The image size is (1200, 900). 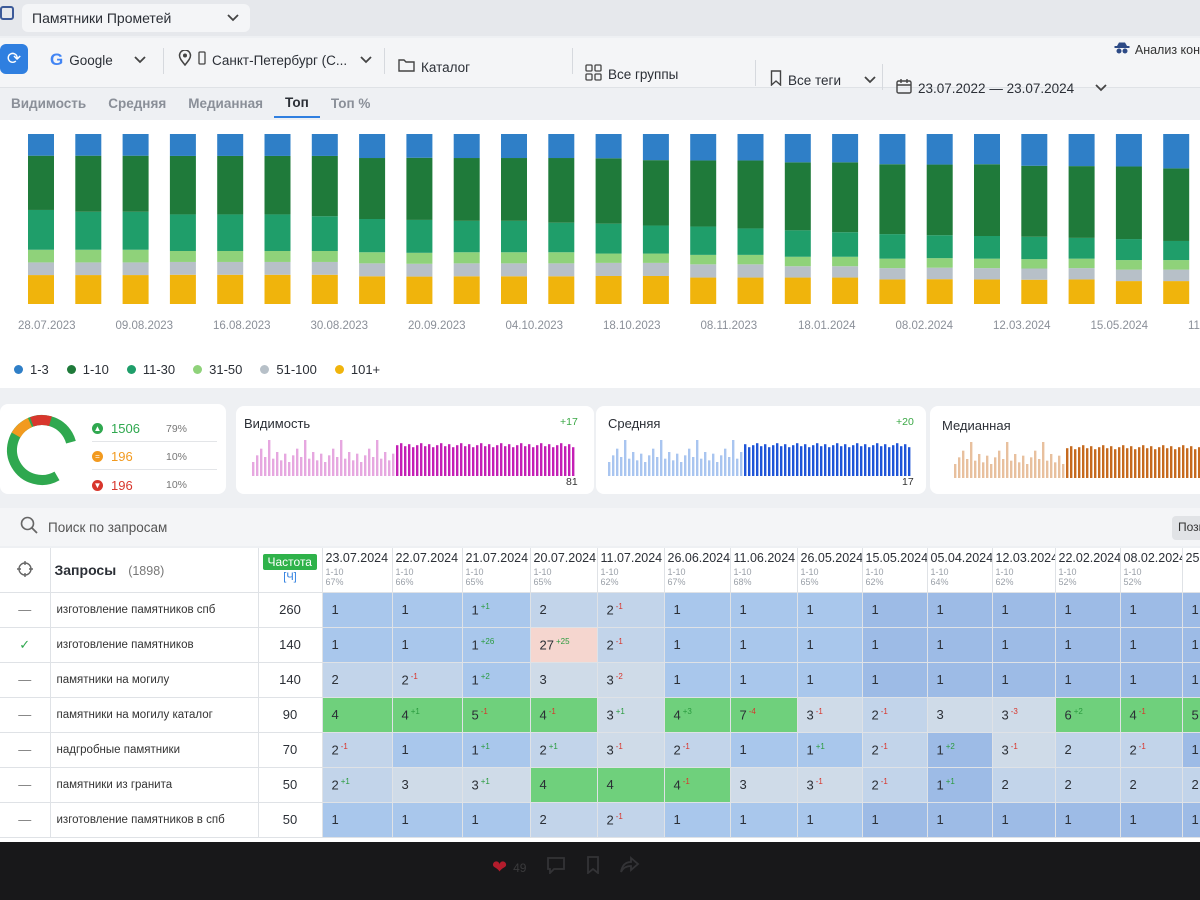 I want to click on position-cell: 4 +1, so click(x=427, y=715).